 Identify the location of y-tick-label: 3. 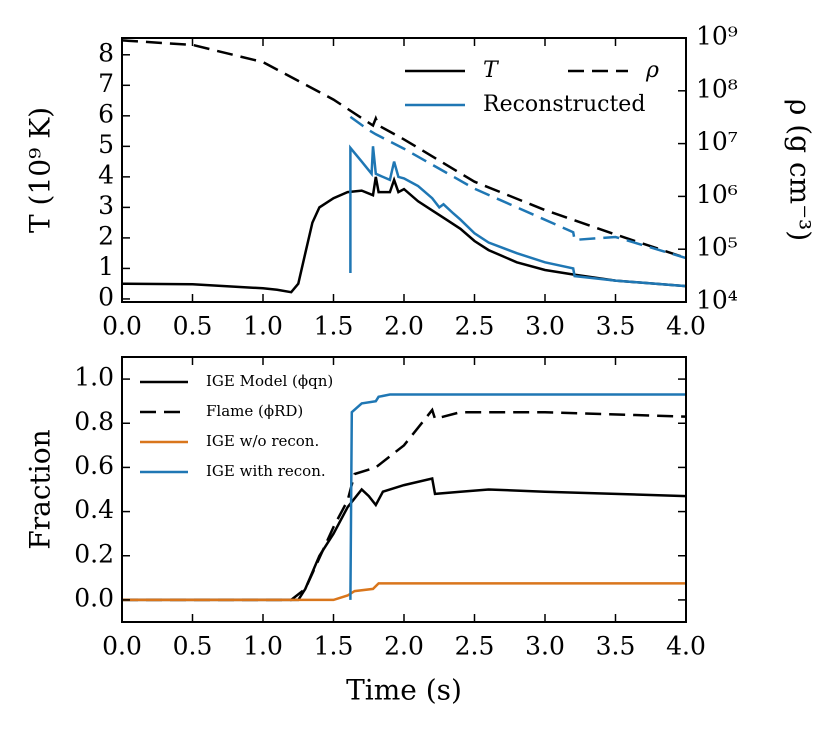
(106, 205).